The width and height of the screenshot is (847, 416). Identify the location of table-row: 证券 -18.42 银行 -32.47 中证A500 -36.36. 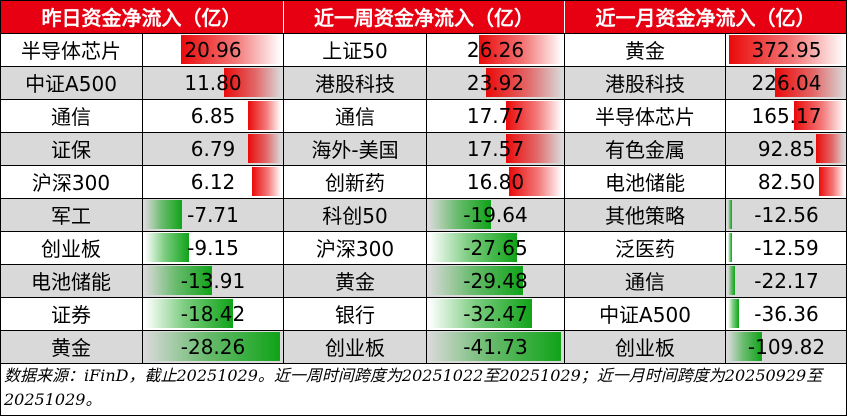
(423, 313).